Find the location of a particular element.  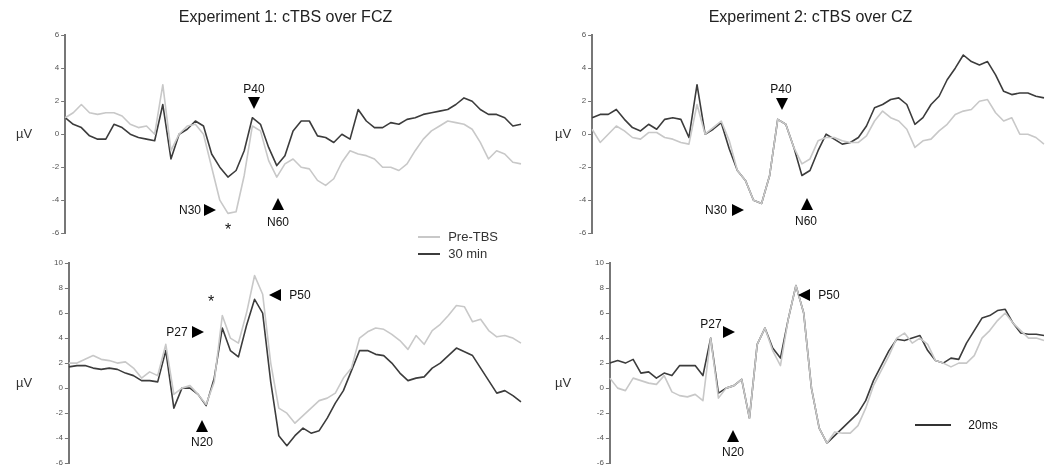

legend-label: 30 min is located at coordinates (468, 253).